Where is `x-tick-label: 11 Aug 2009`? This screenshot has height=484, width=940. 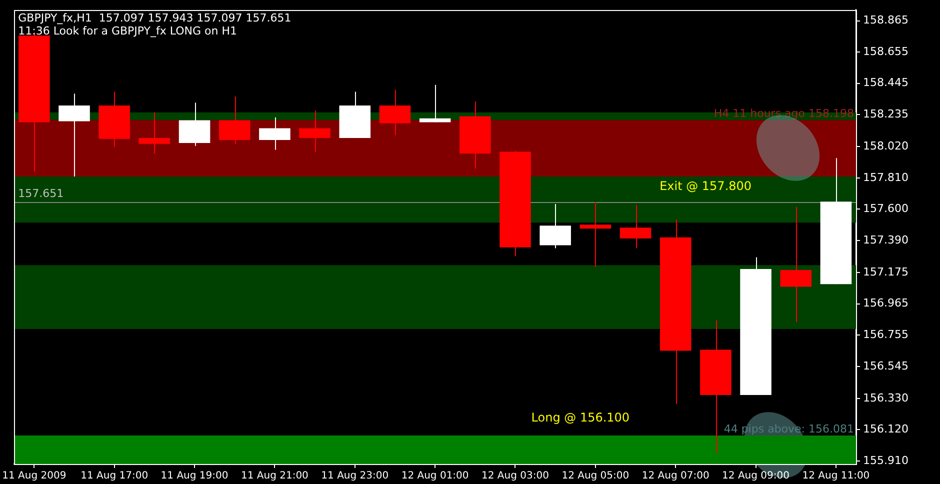 x-tick-label: 11 Aug 2009 is located at coordinates (34, 476).